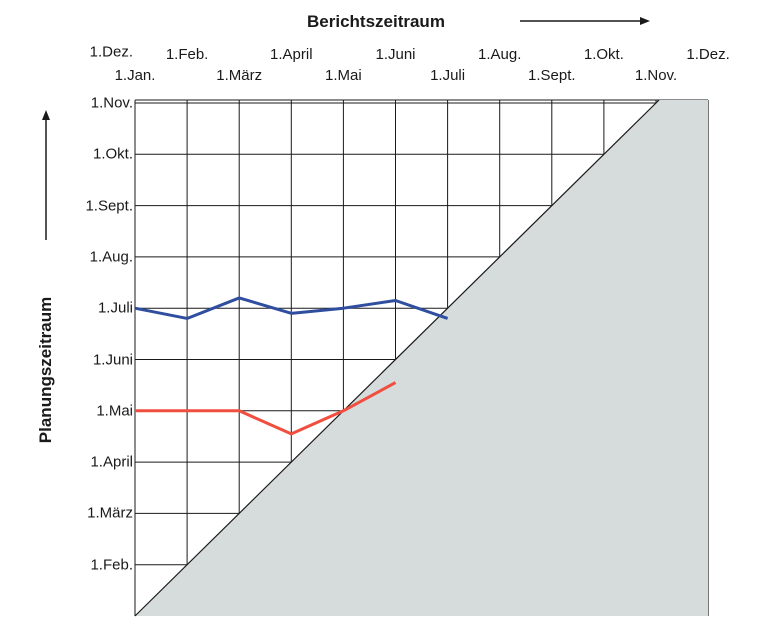 The image size is (760, 631). I want to click on y-tick-label: 1.Juli, so click(115, 308).